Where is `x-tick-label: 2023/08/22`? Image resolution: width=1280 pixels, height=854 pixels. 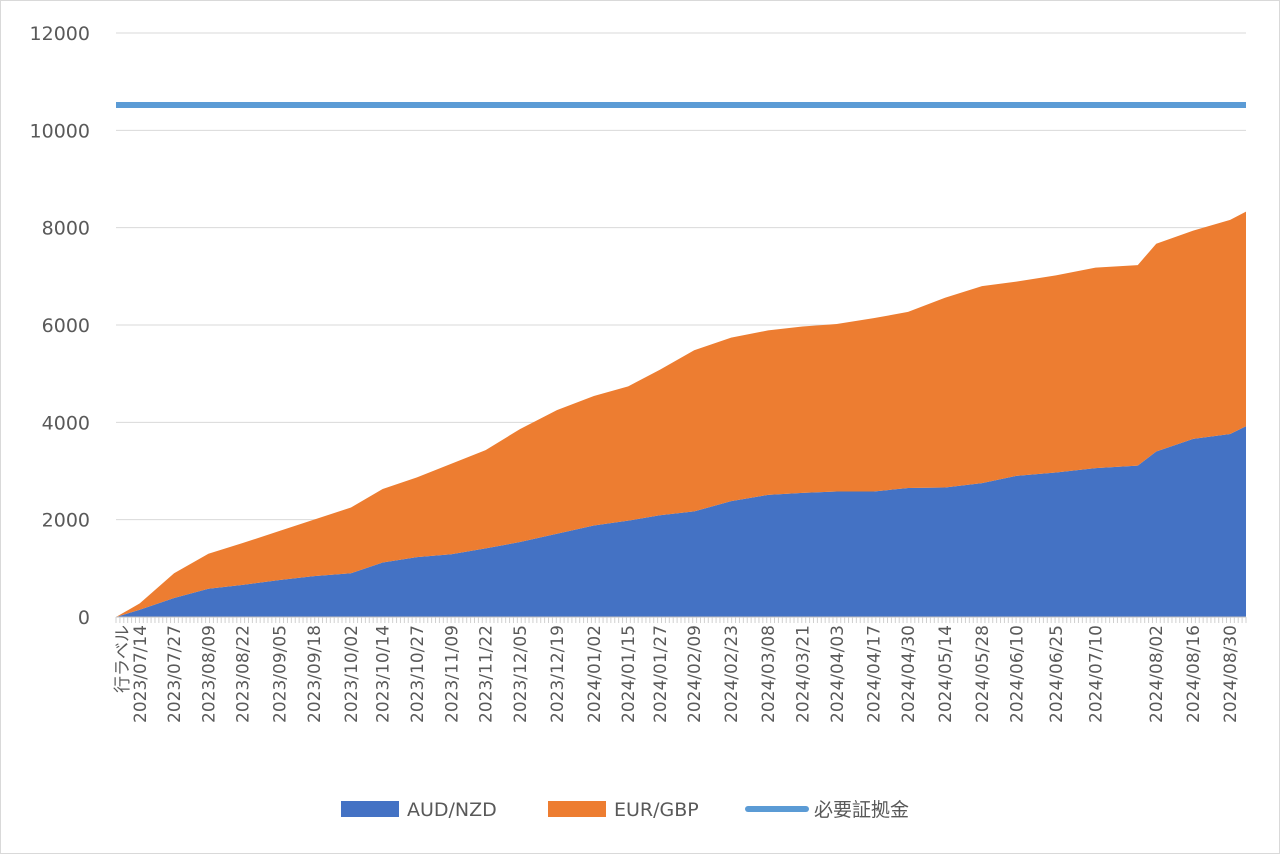
x-tick-label: 2023/08/22 is located at coordinates (244, 674).